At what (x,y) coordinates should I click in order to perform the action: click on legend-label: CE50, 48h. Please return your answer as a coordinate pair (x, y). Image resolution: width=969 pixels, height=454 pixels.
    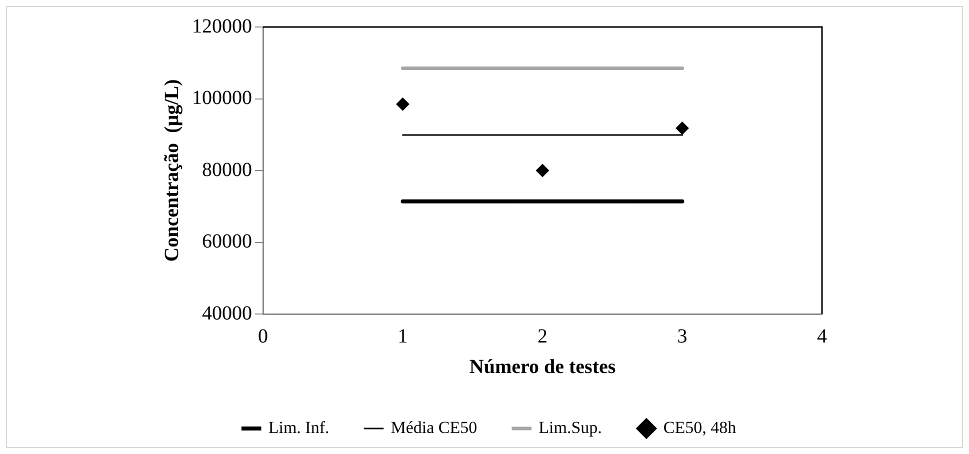
    Looking at the image, I should click on (700, 427).